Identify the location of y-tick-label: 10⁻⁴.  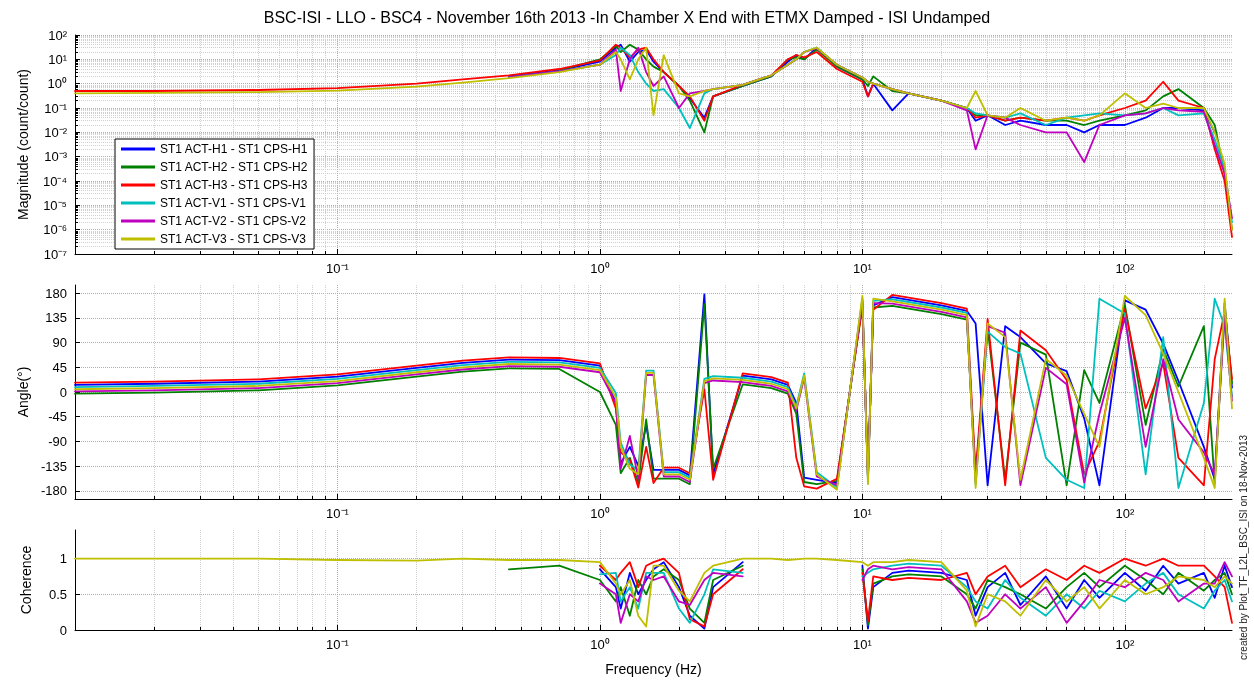
(54, 181).